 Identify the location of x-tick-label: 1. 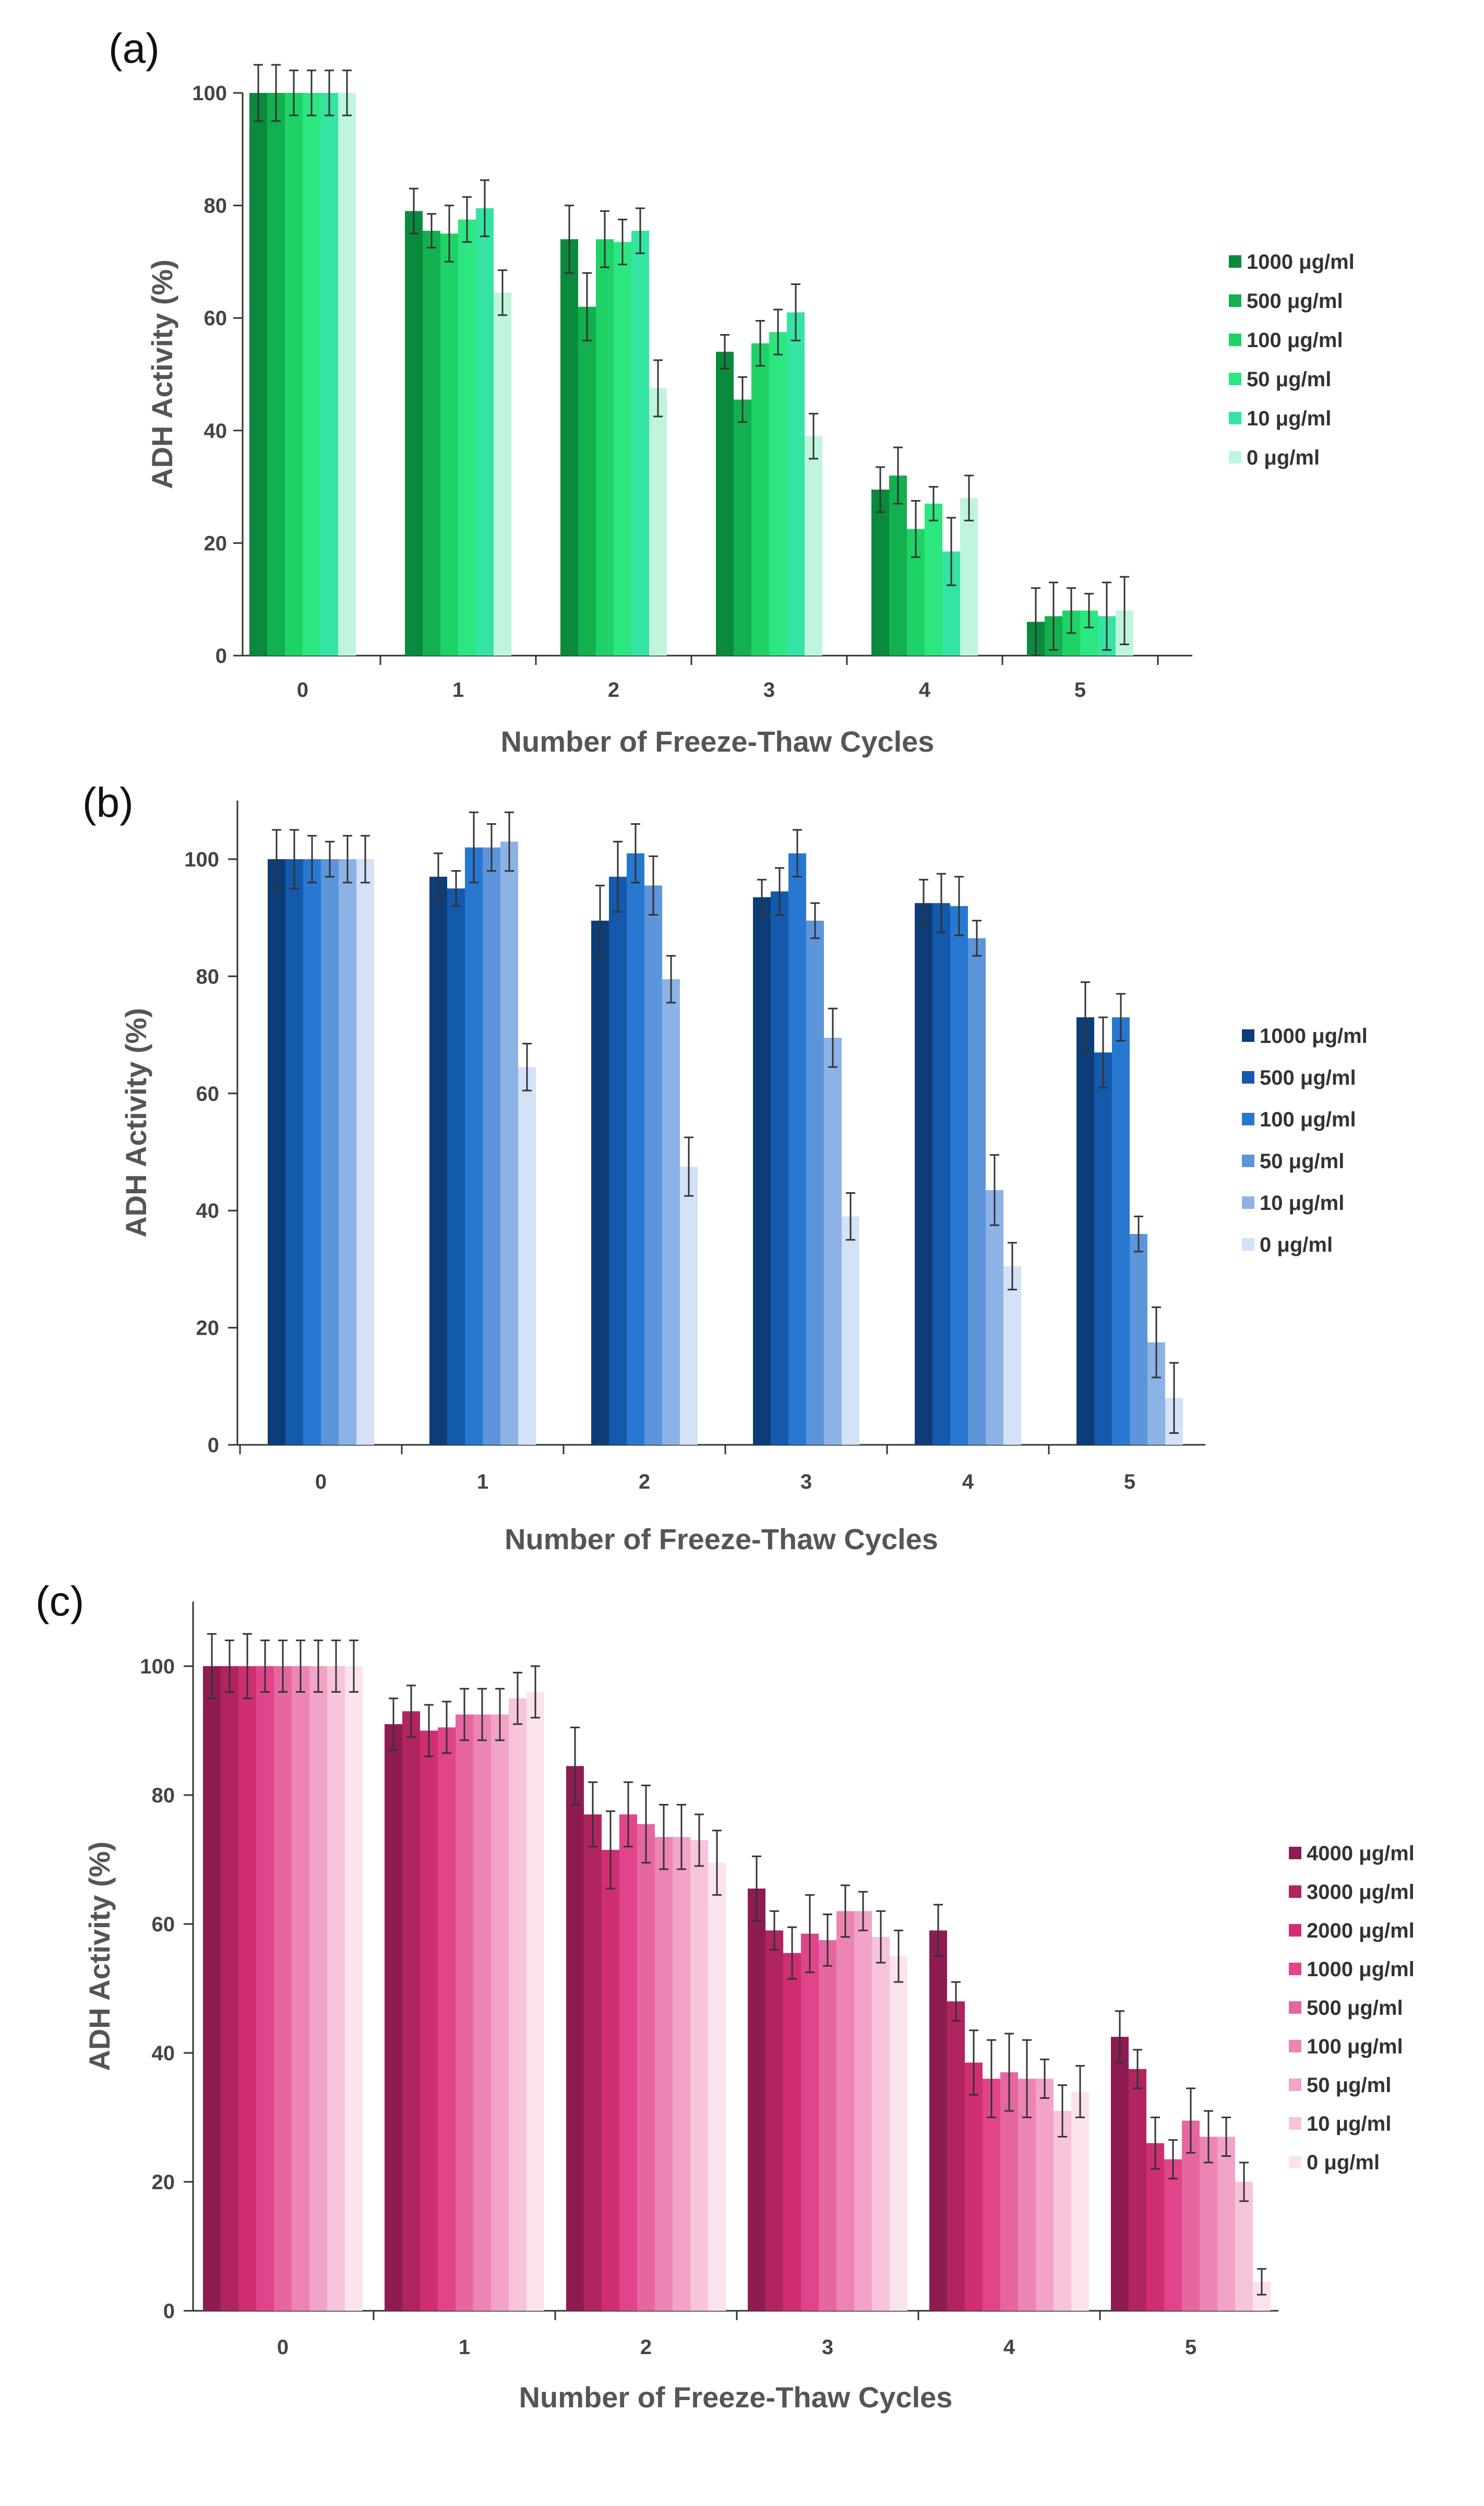
(458, 690).